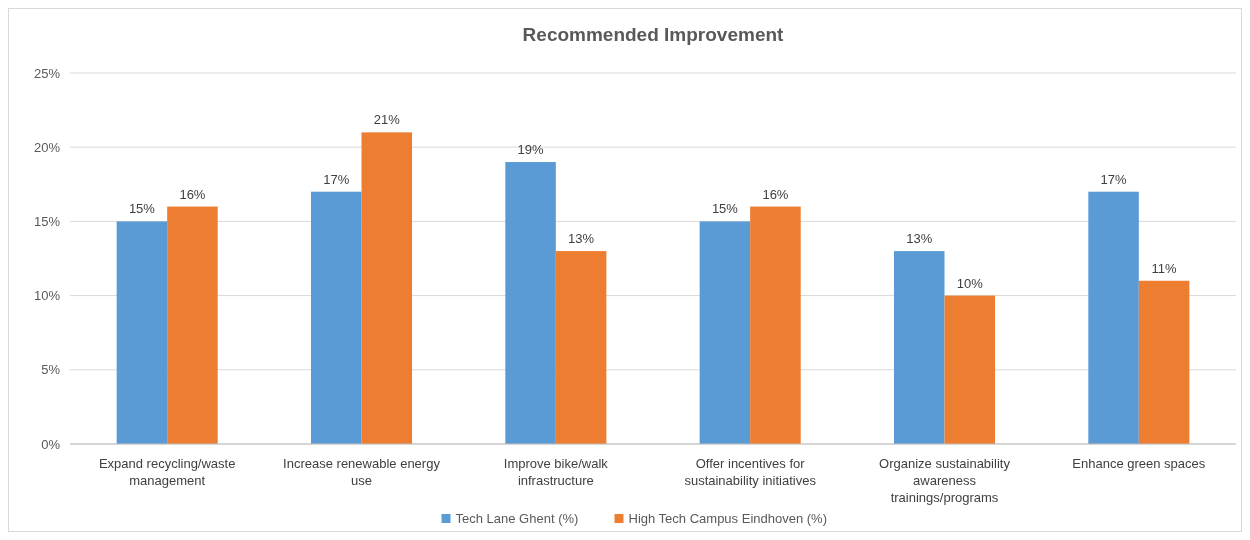 This screenshot has width=1250, height=540. I want to click on x-tick-label: Increase renewable energy use, so click(362, 472).